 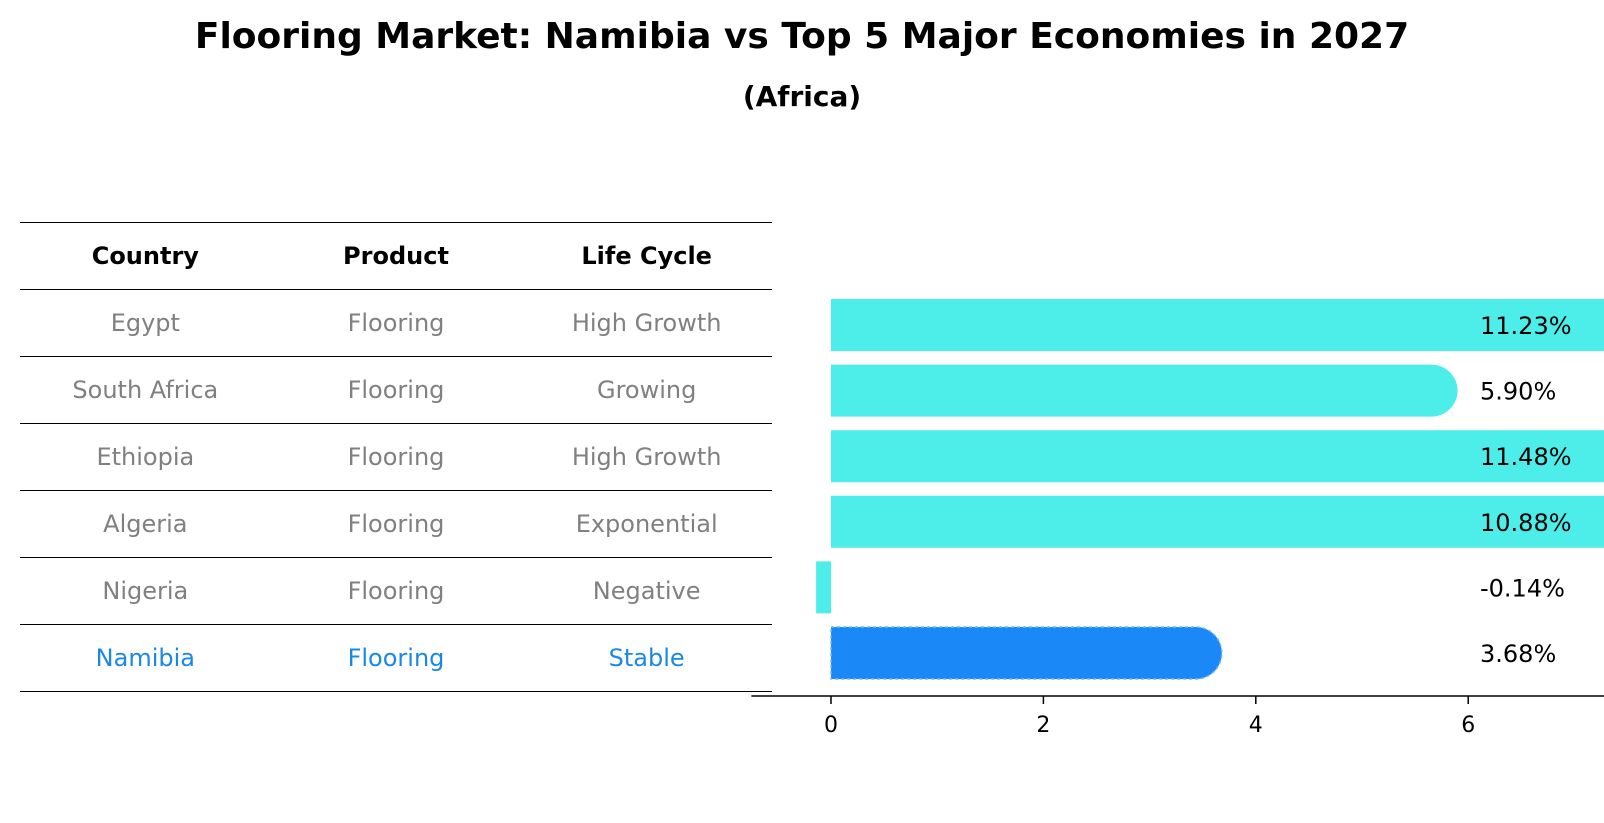 I want to click on table-row: Egypt Flooring High Growth, so click(x=396, y=323).